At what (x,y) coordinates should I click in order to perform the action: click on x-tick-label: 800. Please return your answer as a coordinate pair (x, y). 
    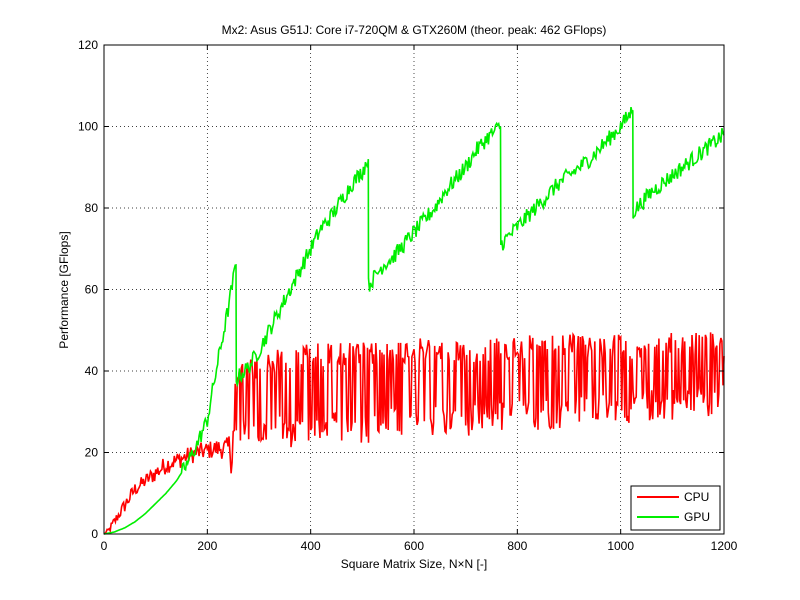
    Looking at the image, I should click on (517, 546).